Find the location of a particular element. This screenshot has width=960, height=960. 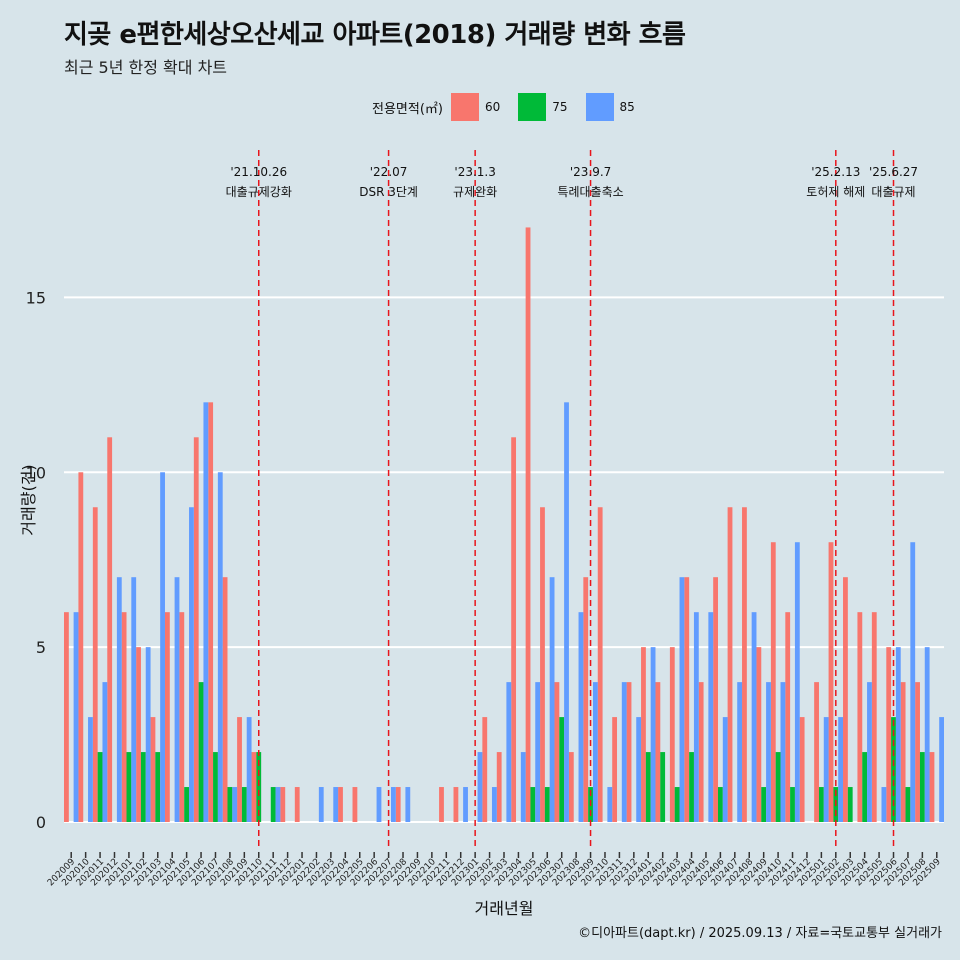

x-axis-label: 거래년월 is located at coordinates (504, 908).